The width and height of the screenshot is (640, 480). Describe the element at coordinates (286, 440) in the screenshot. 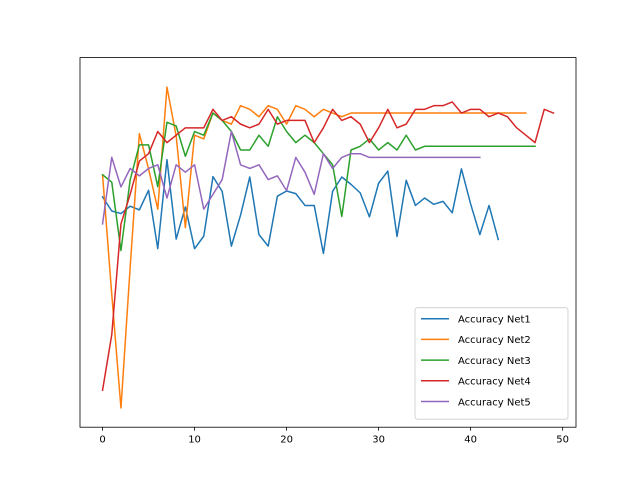

I see `x-tick-label: 20` at that location.